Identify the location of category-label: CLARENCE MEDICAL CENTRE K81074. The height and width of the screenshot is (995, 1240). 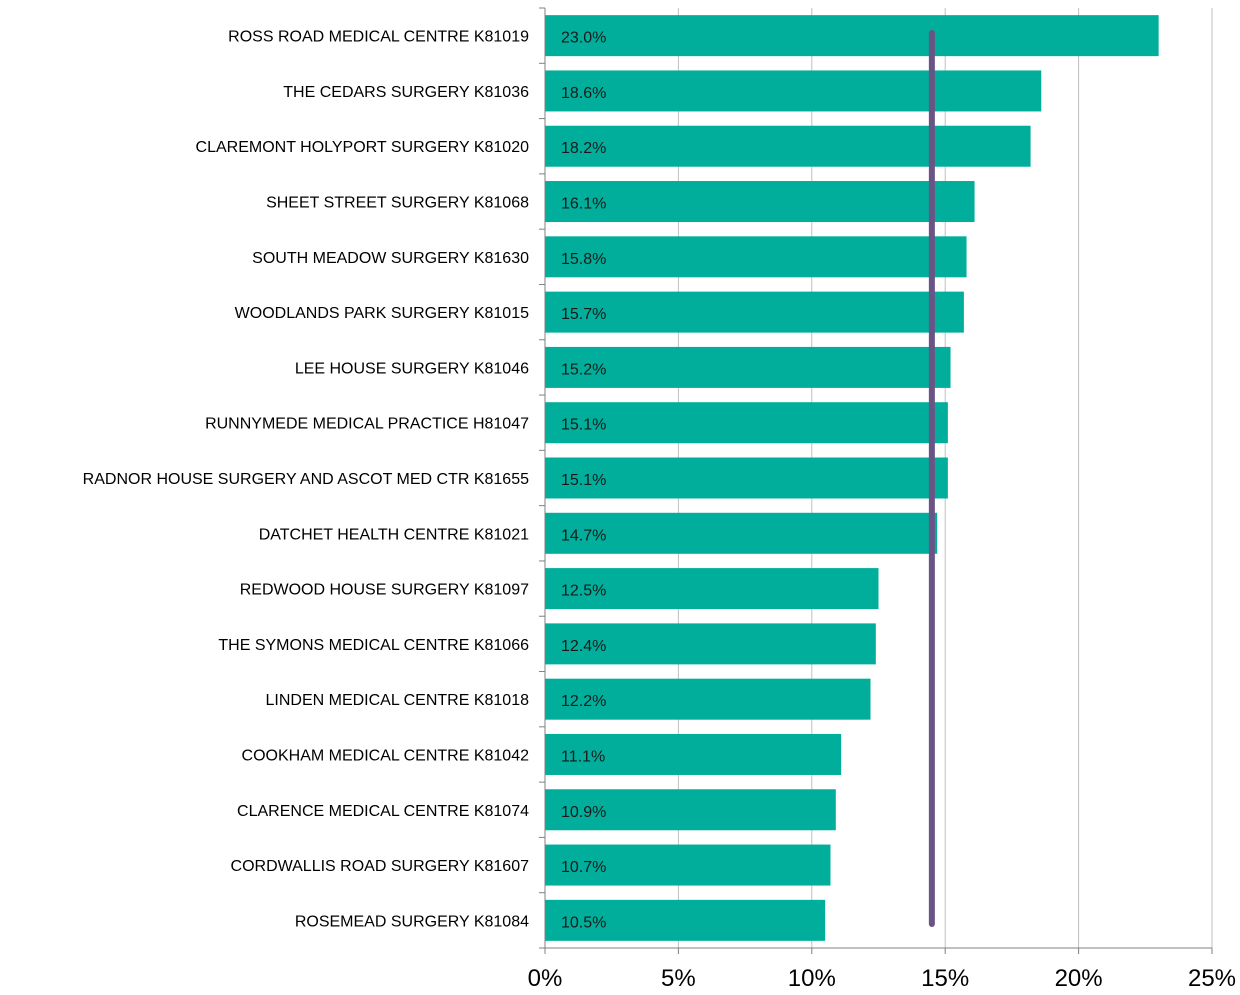
(383, 811).